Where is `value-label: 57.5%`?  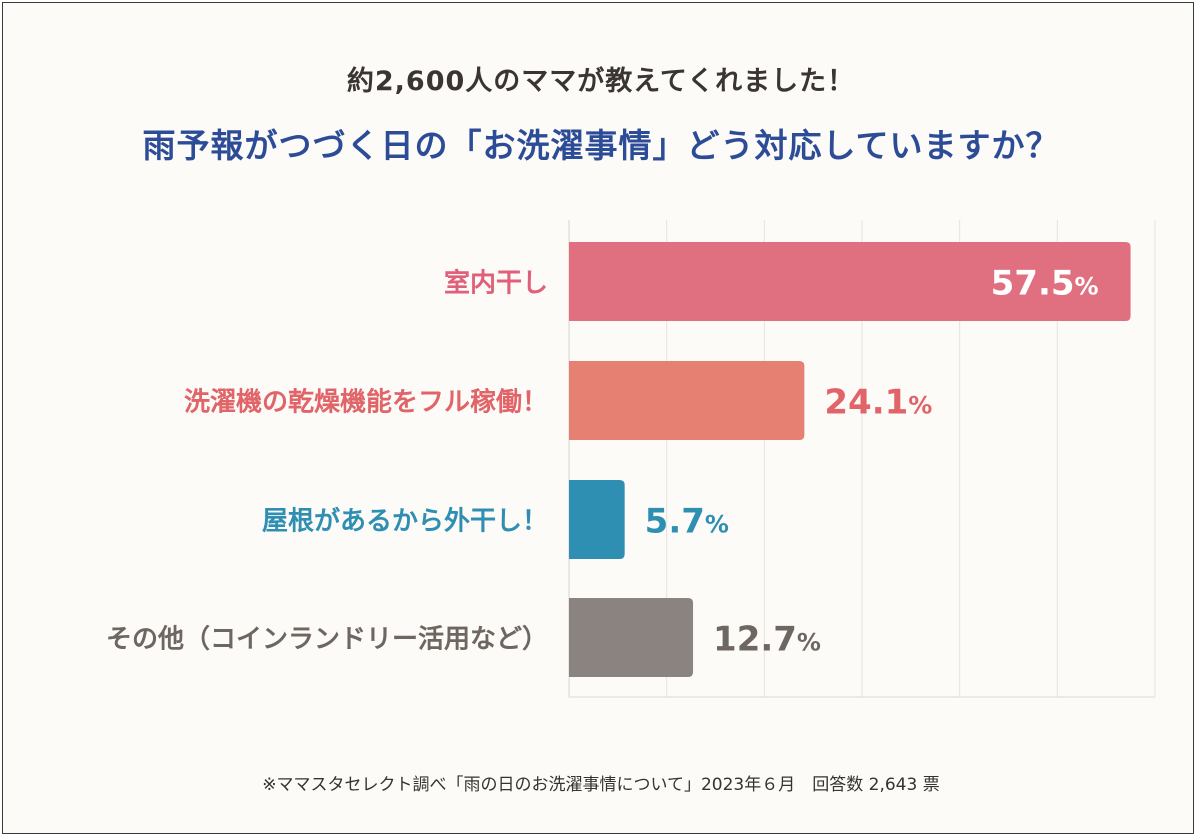 value-label: 57.5% is located at coordinates (1045, 284).